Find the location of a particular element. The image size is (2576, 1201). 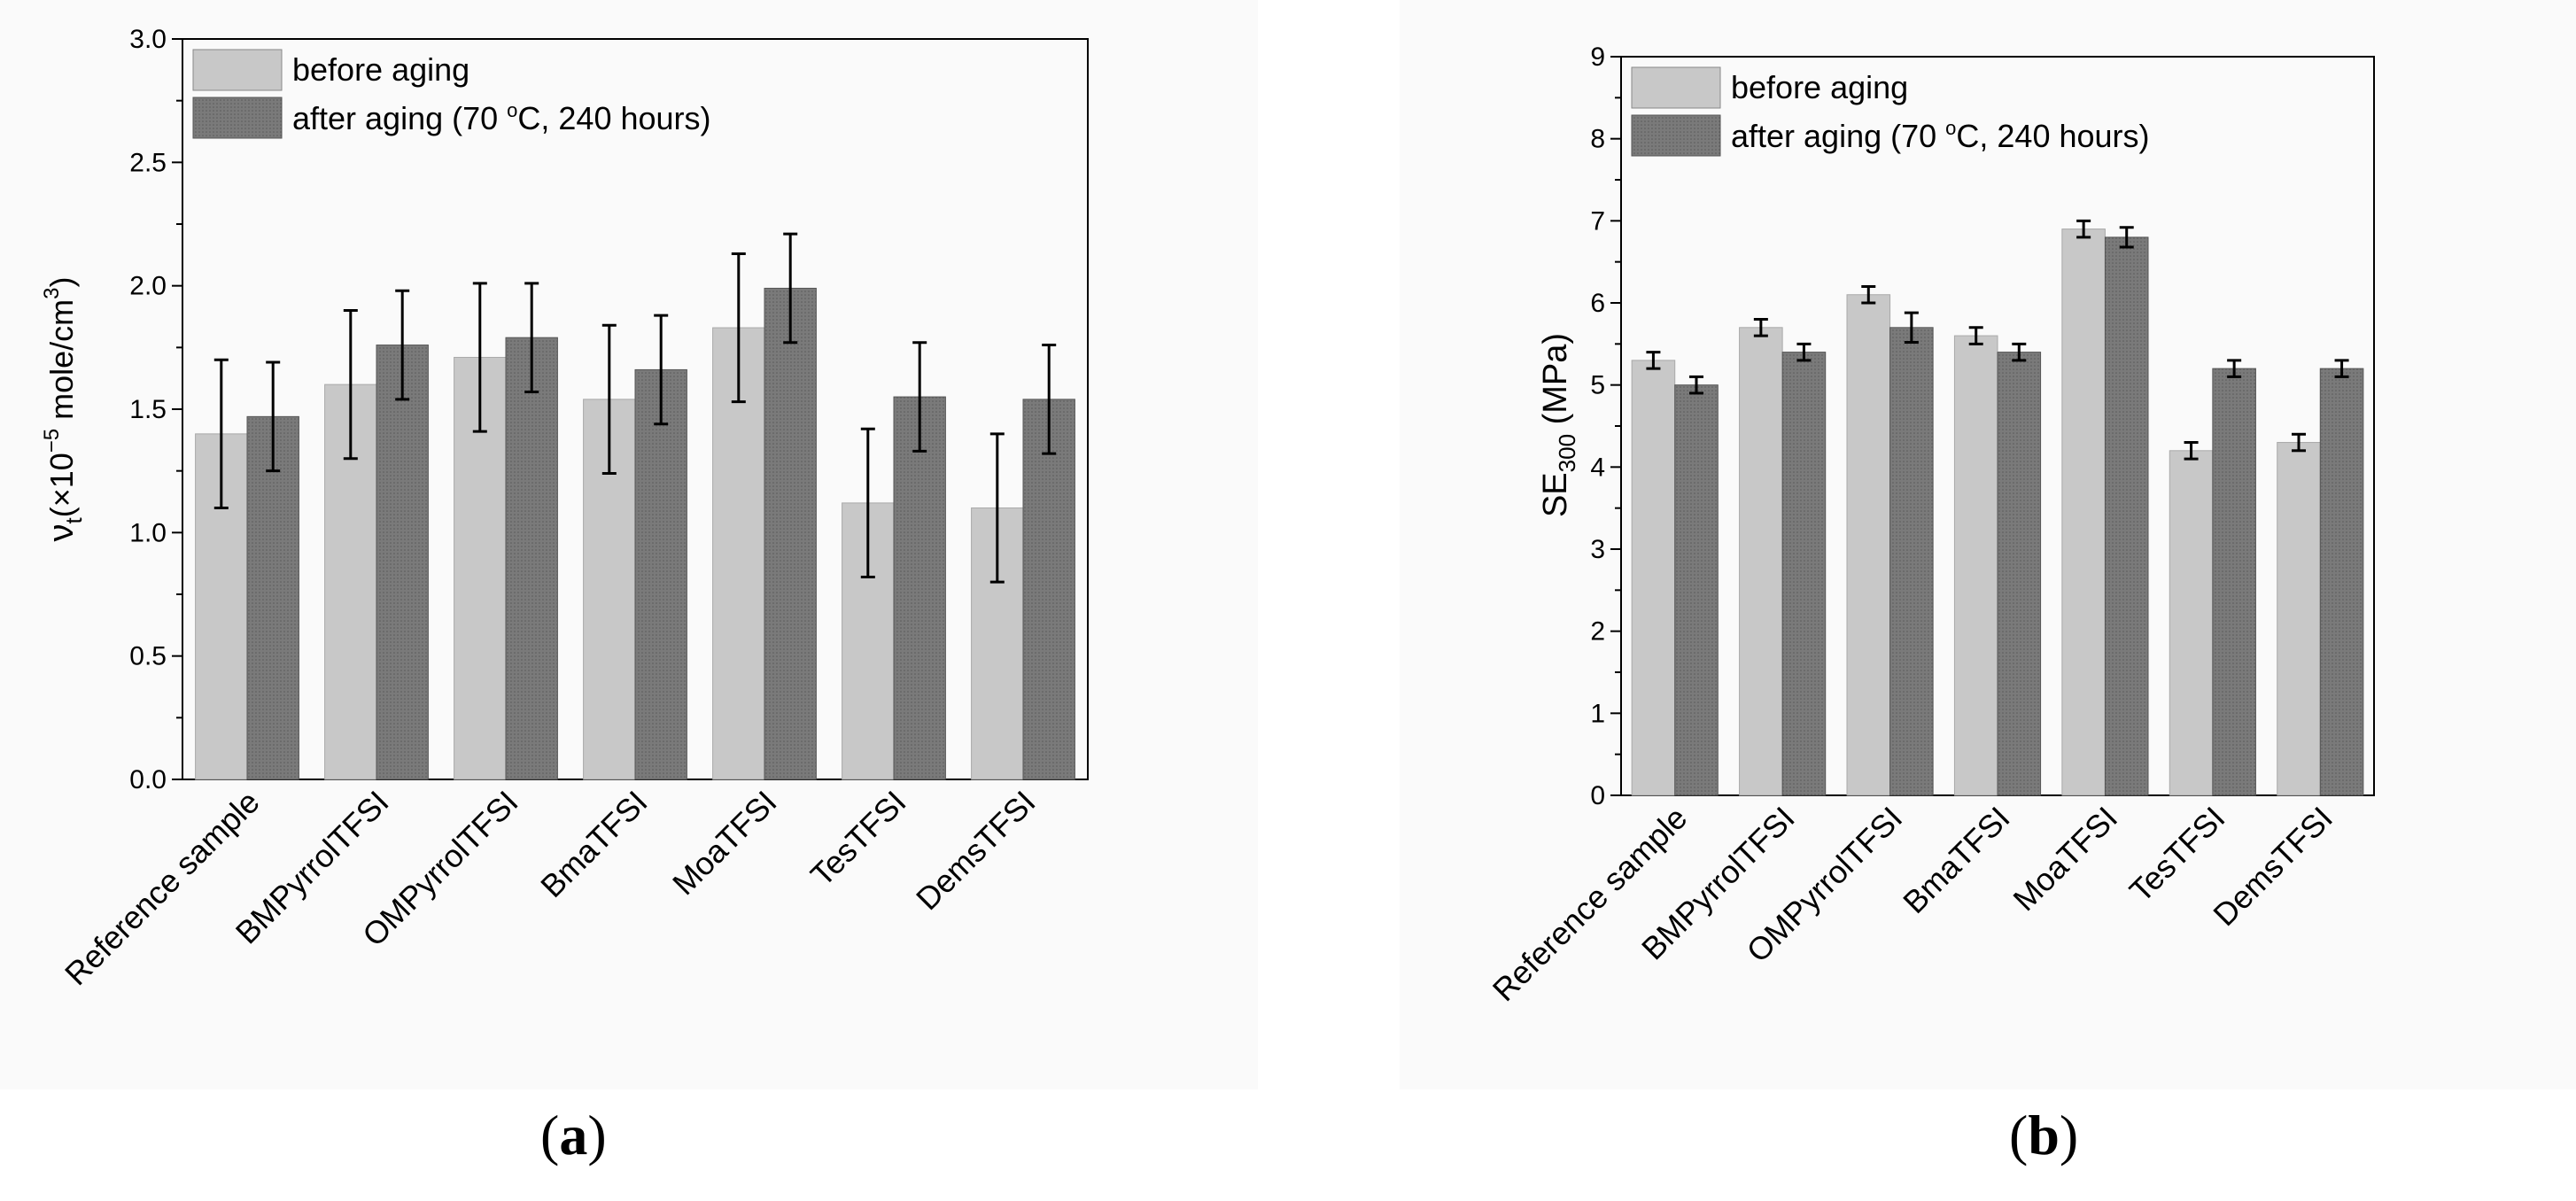

y-tick-label: 0.5 is located at coordinates (148, 657).